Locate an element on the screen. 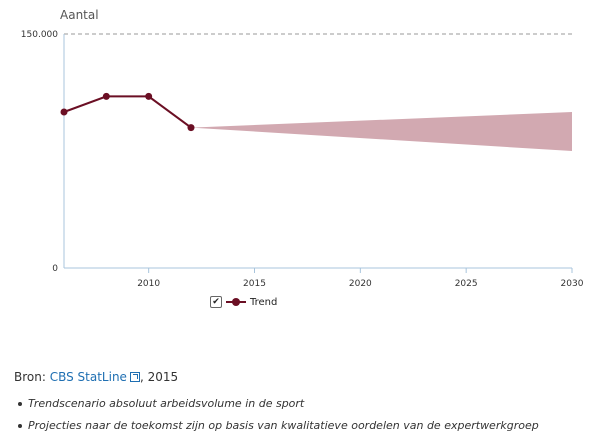  legend-series-marker-icon is located at coordinates (236, 302).